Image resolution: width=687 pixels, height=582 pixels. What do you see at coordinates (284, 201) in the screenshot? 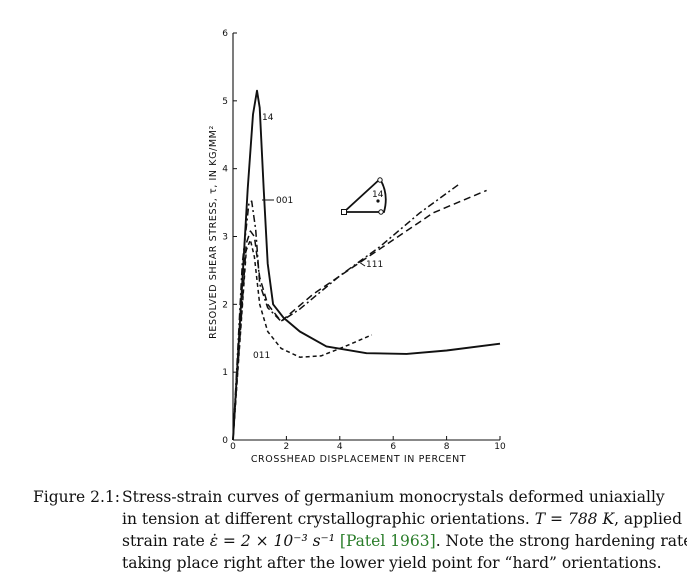
I see `curve-label-001: 001` at bounding box center [284, 201].